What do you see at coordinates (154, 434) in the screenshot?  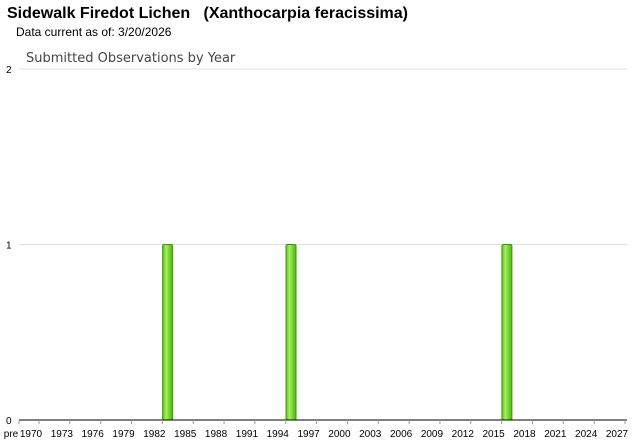 I see `x-tick-label: 1982` at bounding box center [154, 434].